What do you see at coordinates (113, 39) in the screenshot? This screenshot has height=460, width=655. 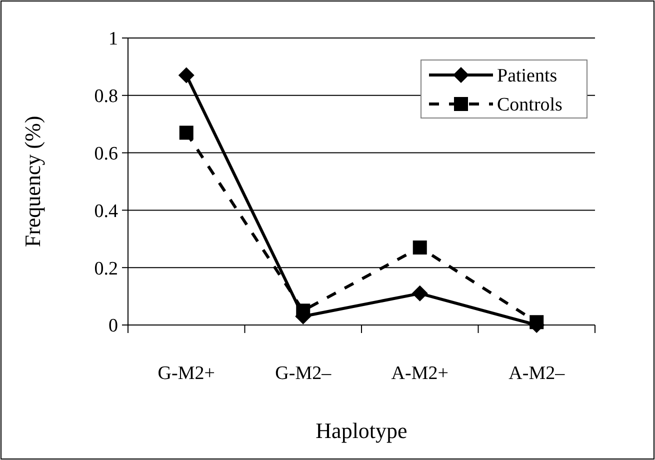 I see `y-tick-label: 1` at bounding box center [113, 39].